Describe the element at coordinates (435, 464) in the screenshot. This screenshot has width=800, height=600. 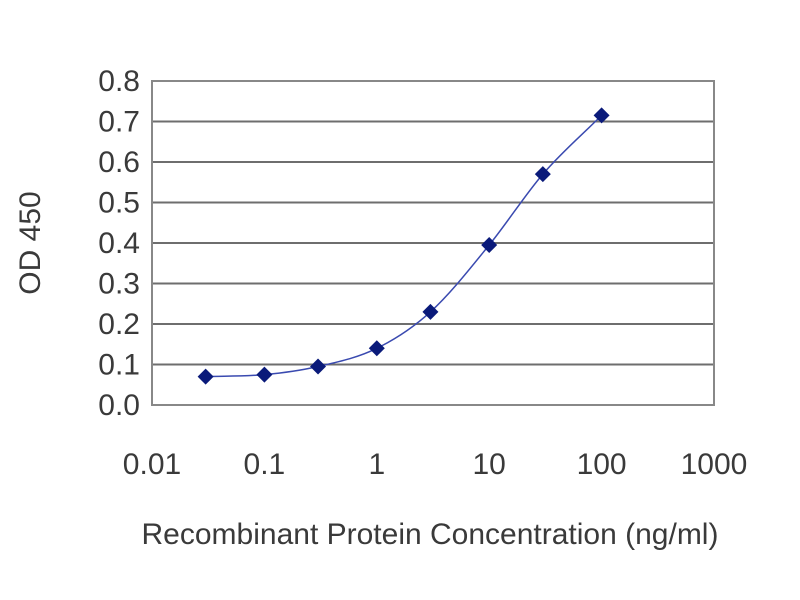
I see `x-tick-labels: 0.01 0.1 1 10 100 1000` at that location.